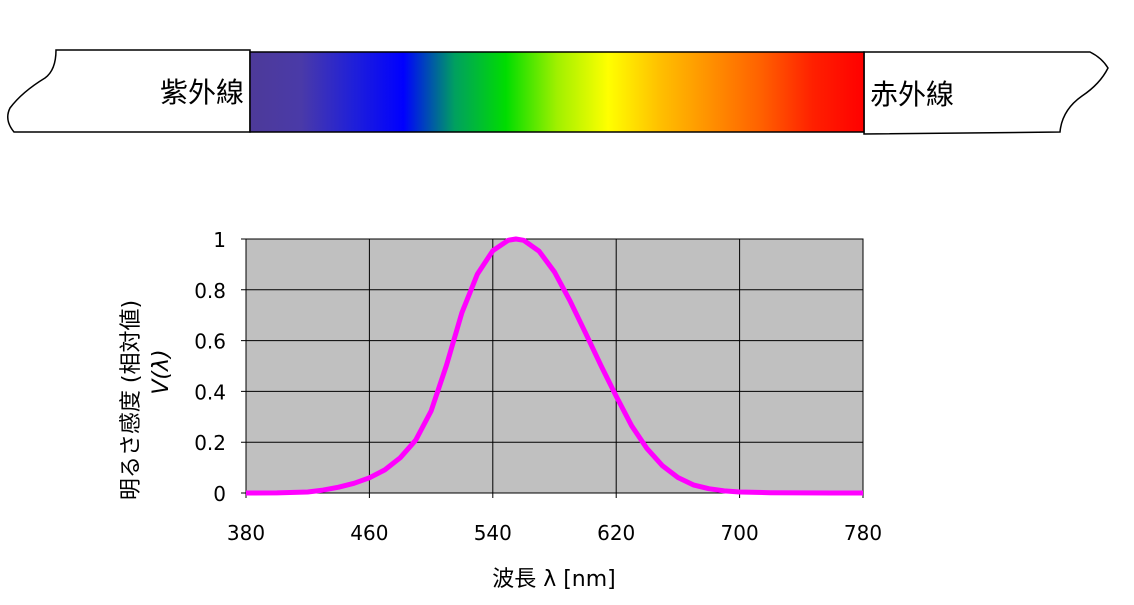 This screenshot has height=605, width=1134. Describe the element at coordinates (219, 494) in the screenshot. I see `y-tick-label: 0` at that location.